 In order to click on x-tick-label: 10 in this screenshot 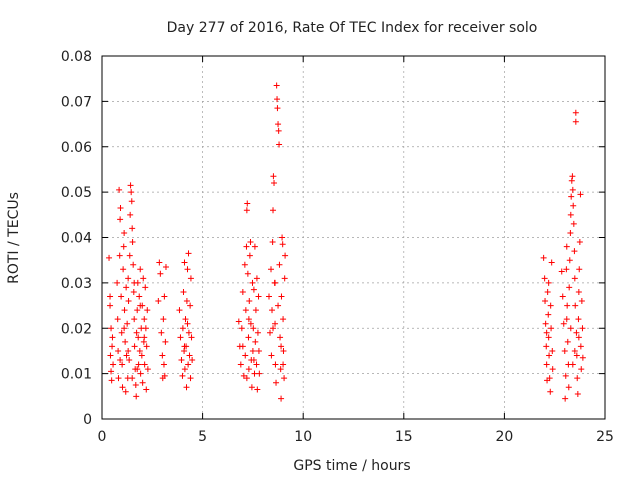, I will do `click(303, 437)`.